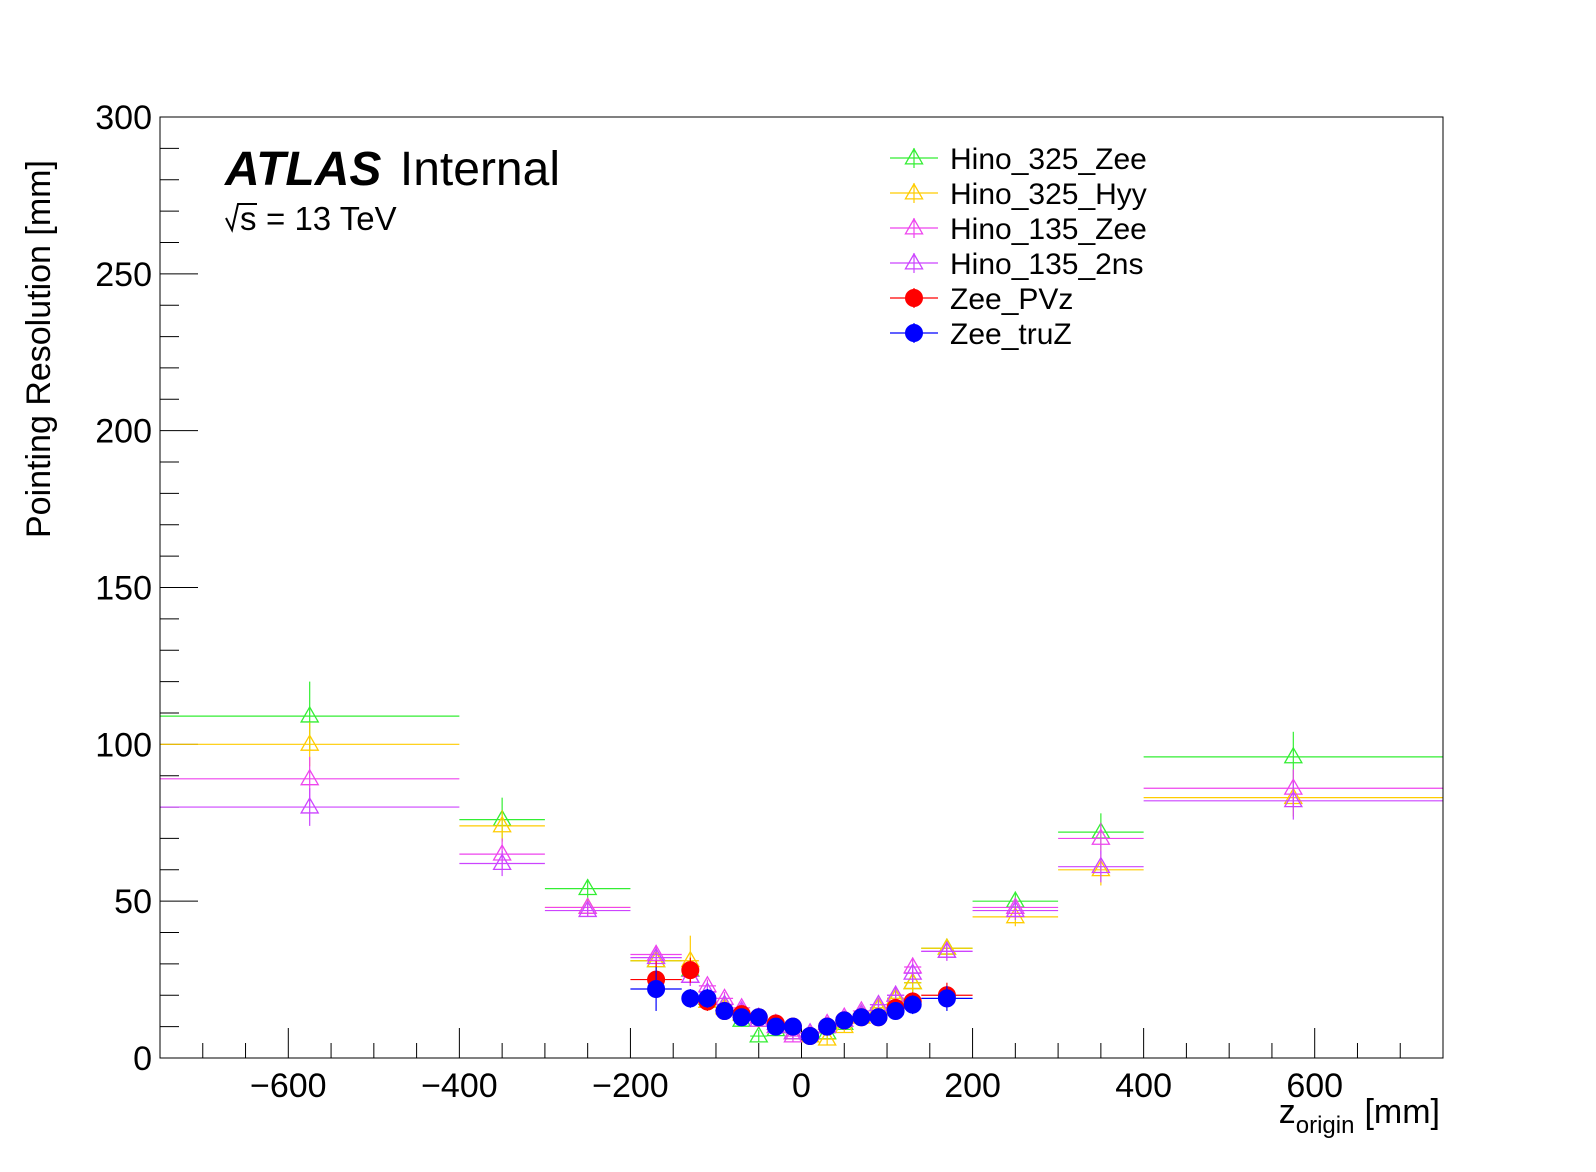 This screenshot has width=1596, height=1172. Describe the element at coordinates (1314, 1086) in the screenshot. I see `x-tick-label: 600` at that location.